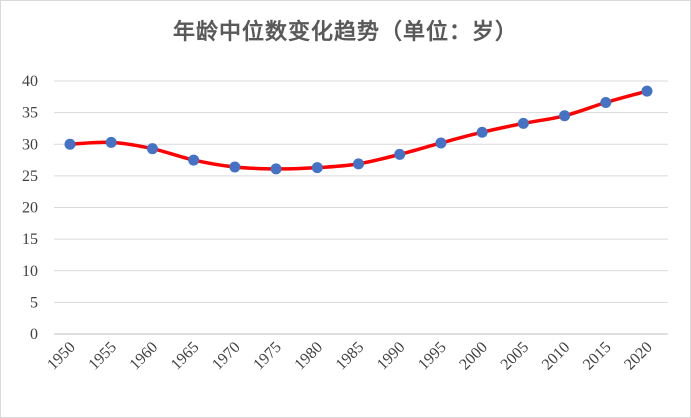 This screenshot has height=418, width=691. Describe the element at coordinates (597, 356) in the screenshot. I see `x-tick-label: 2015` at that location.